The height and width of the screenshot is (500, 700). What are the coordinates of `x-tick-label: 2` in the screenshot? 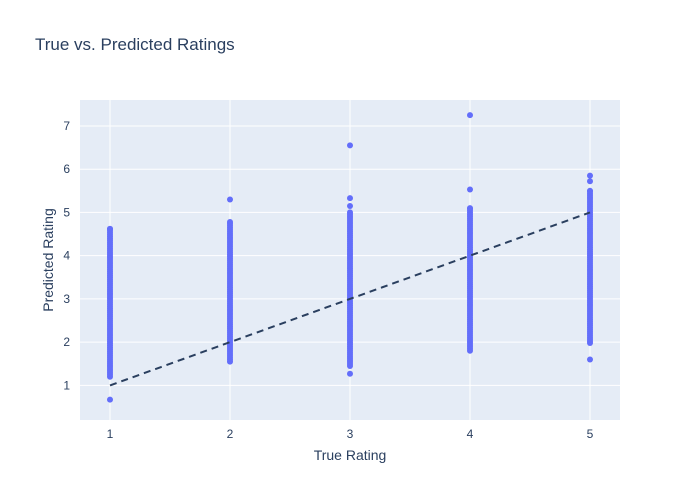 It's located at (230, 434).